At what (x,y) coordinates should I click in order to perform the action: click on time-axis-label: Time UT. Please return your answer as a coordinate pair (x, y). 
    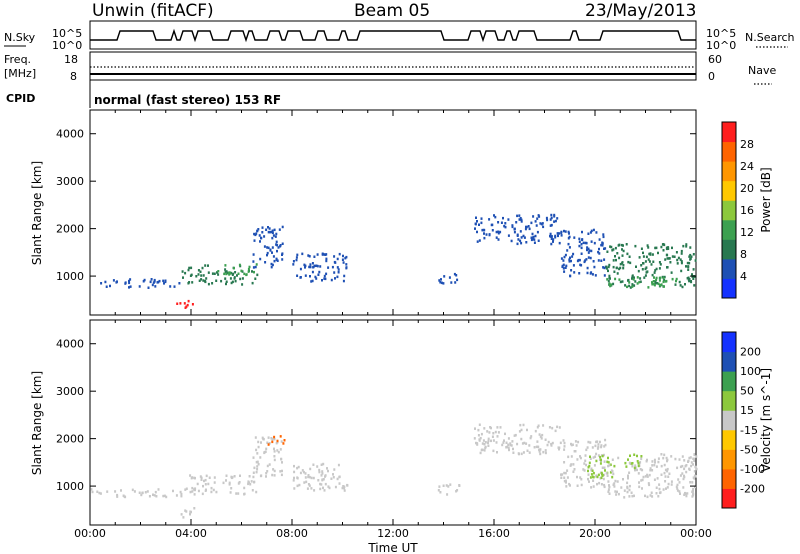
    Looking at the image, I should click on (392, 547).